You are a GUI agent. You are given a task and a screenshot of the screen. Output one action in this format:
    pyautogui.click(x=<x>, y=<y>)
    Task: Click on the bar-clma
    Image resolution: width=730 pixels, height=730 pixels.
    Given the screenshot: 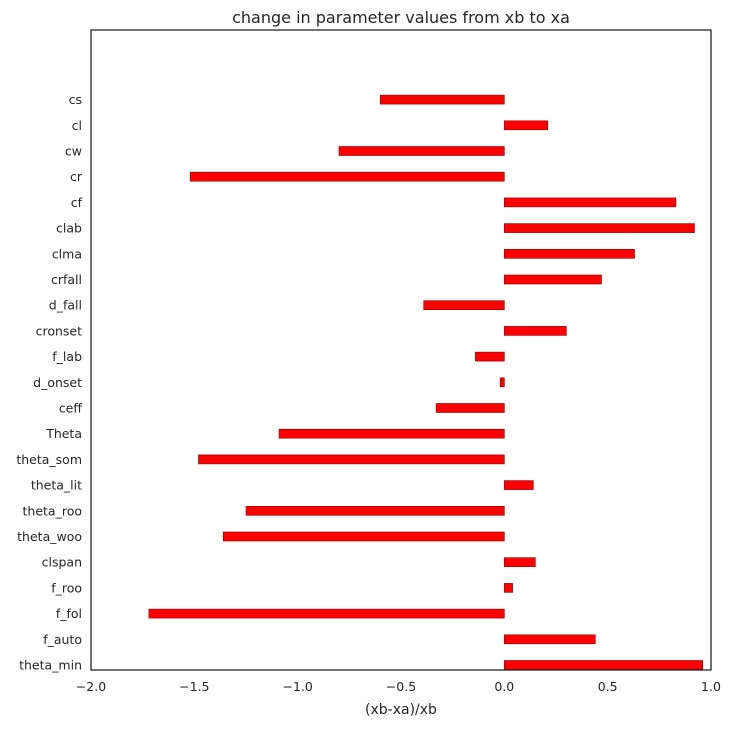 What is the action you would take?
    pyautogui.click(x=569, y=254)
    